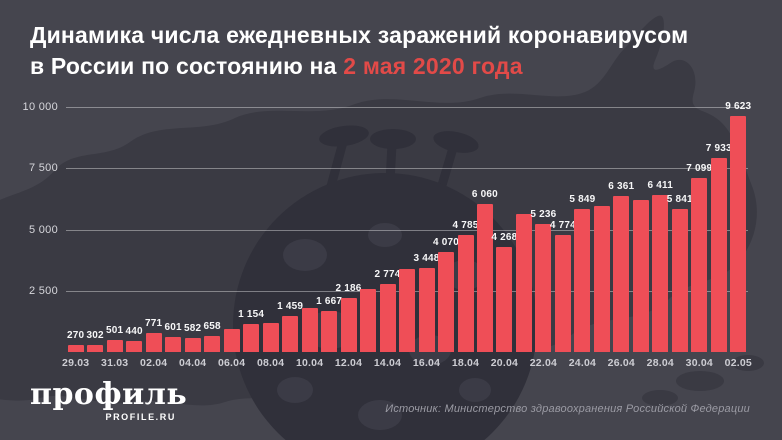 The height and width of the screenshot is (440, 782). Describe the element at coordinates (309, 363) in the screenshot. I see `x-axis-tick-label: 10.04` at that location.